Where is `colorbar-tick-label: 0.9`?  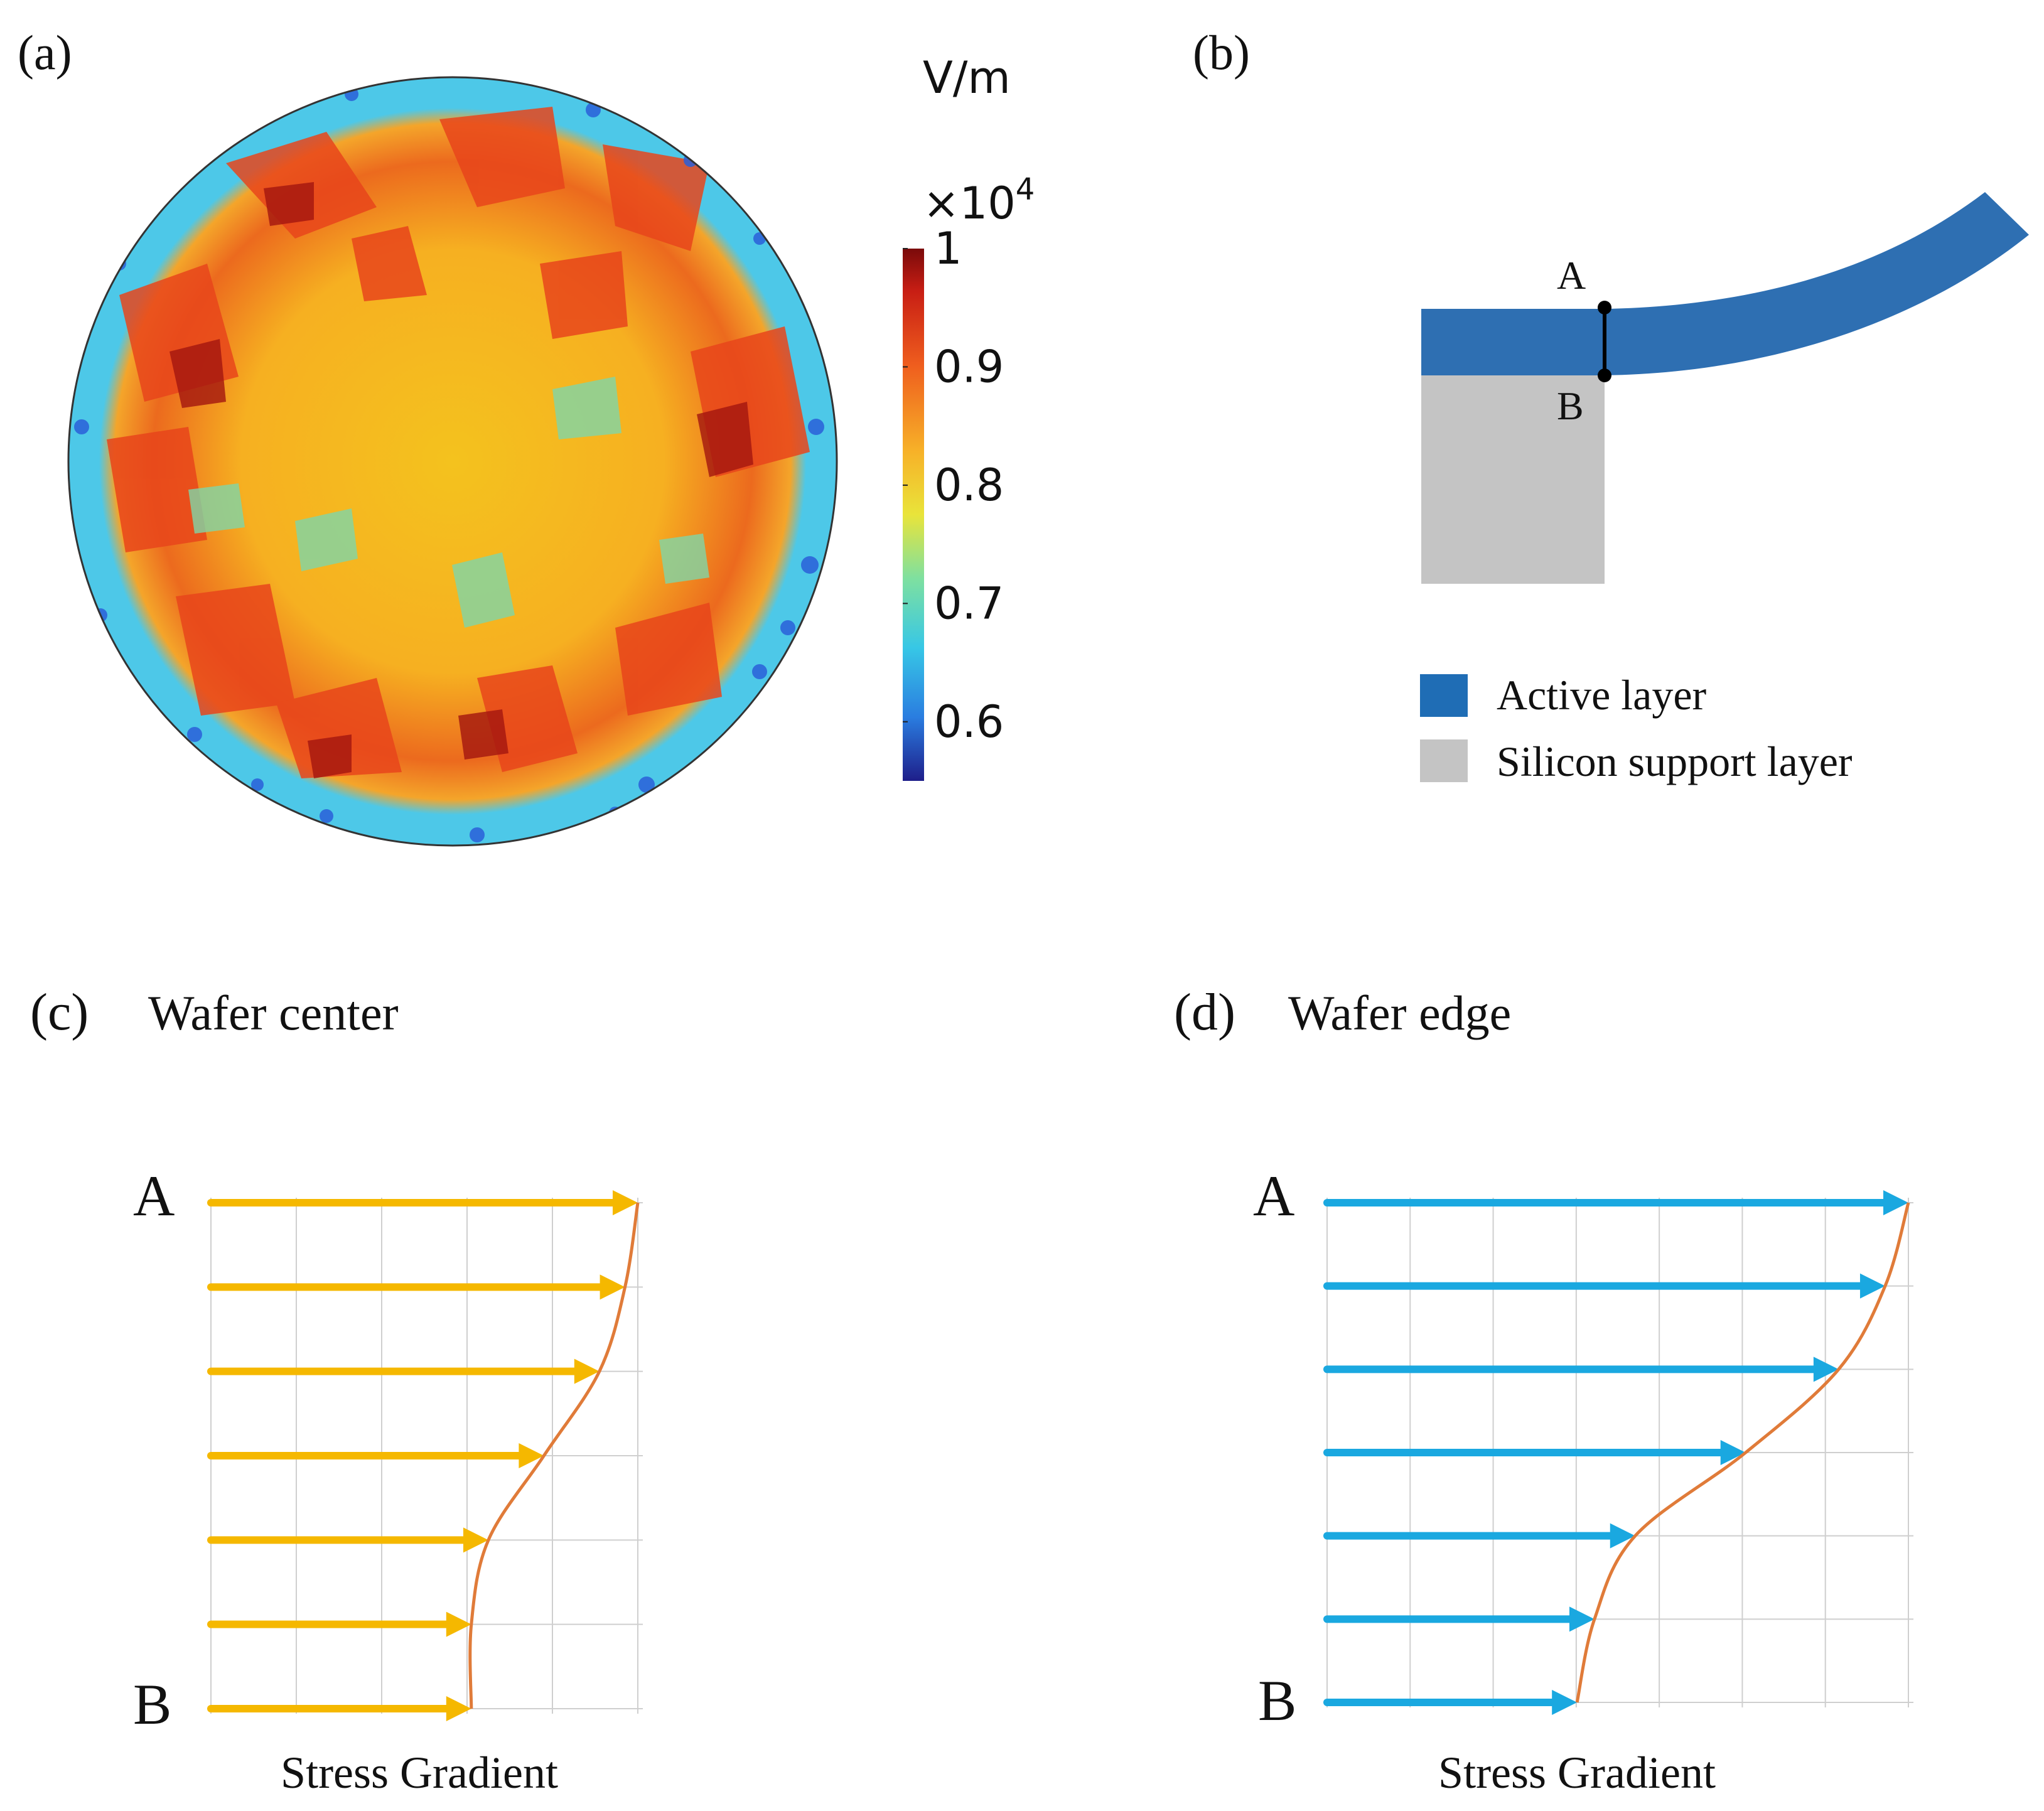
colorbar-tick-label: 0.9 is located at coordinates (969, 366).